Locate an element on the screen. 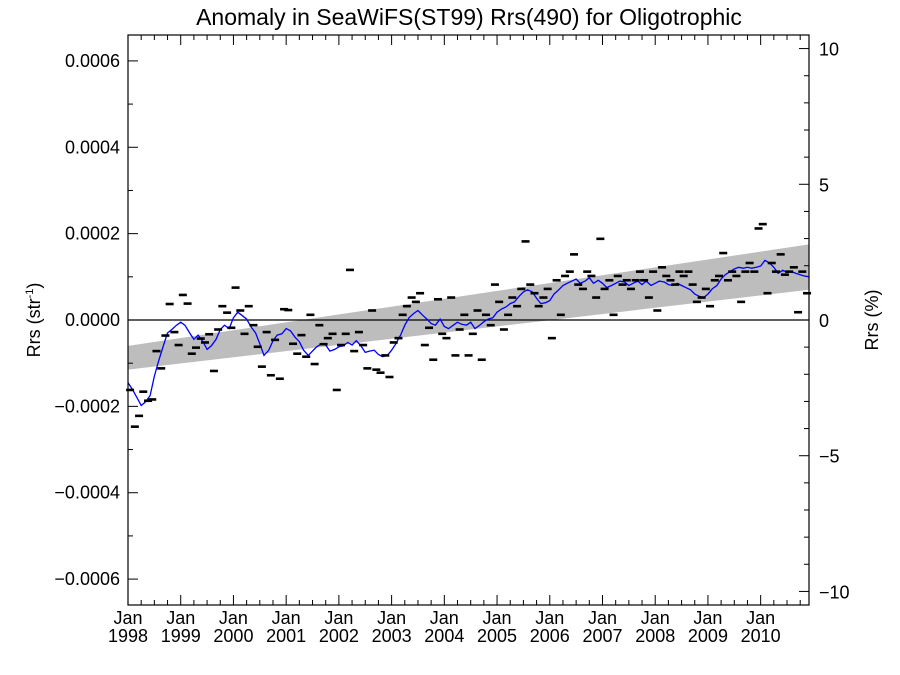 This screenshot has height=675, width=900. y-tick-label: 0.0006 is located at coordinates (92, 61).